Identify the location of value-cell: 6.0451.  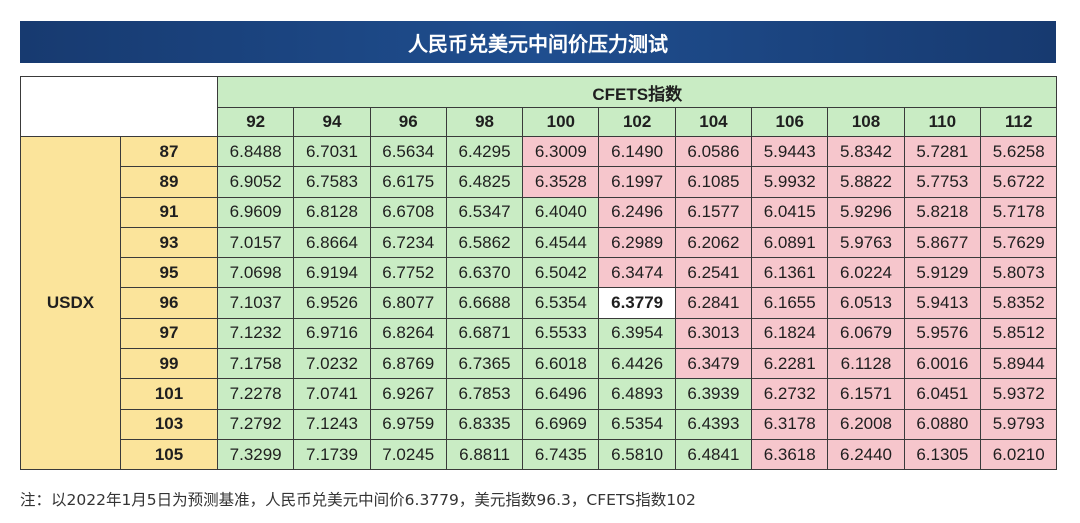
(942, 394).